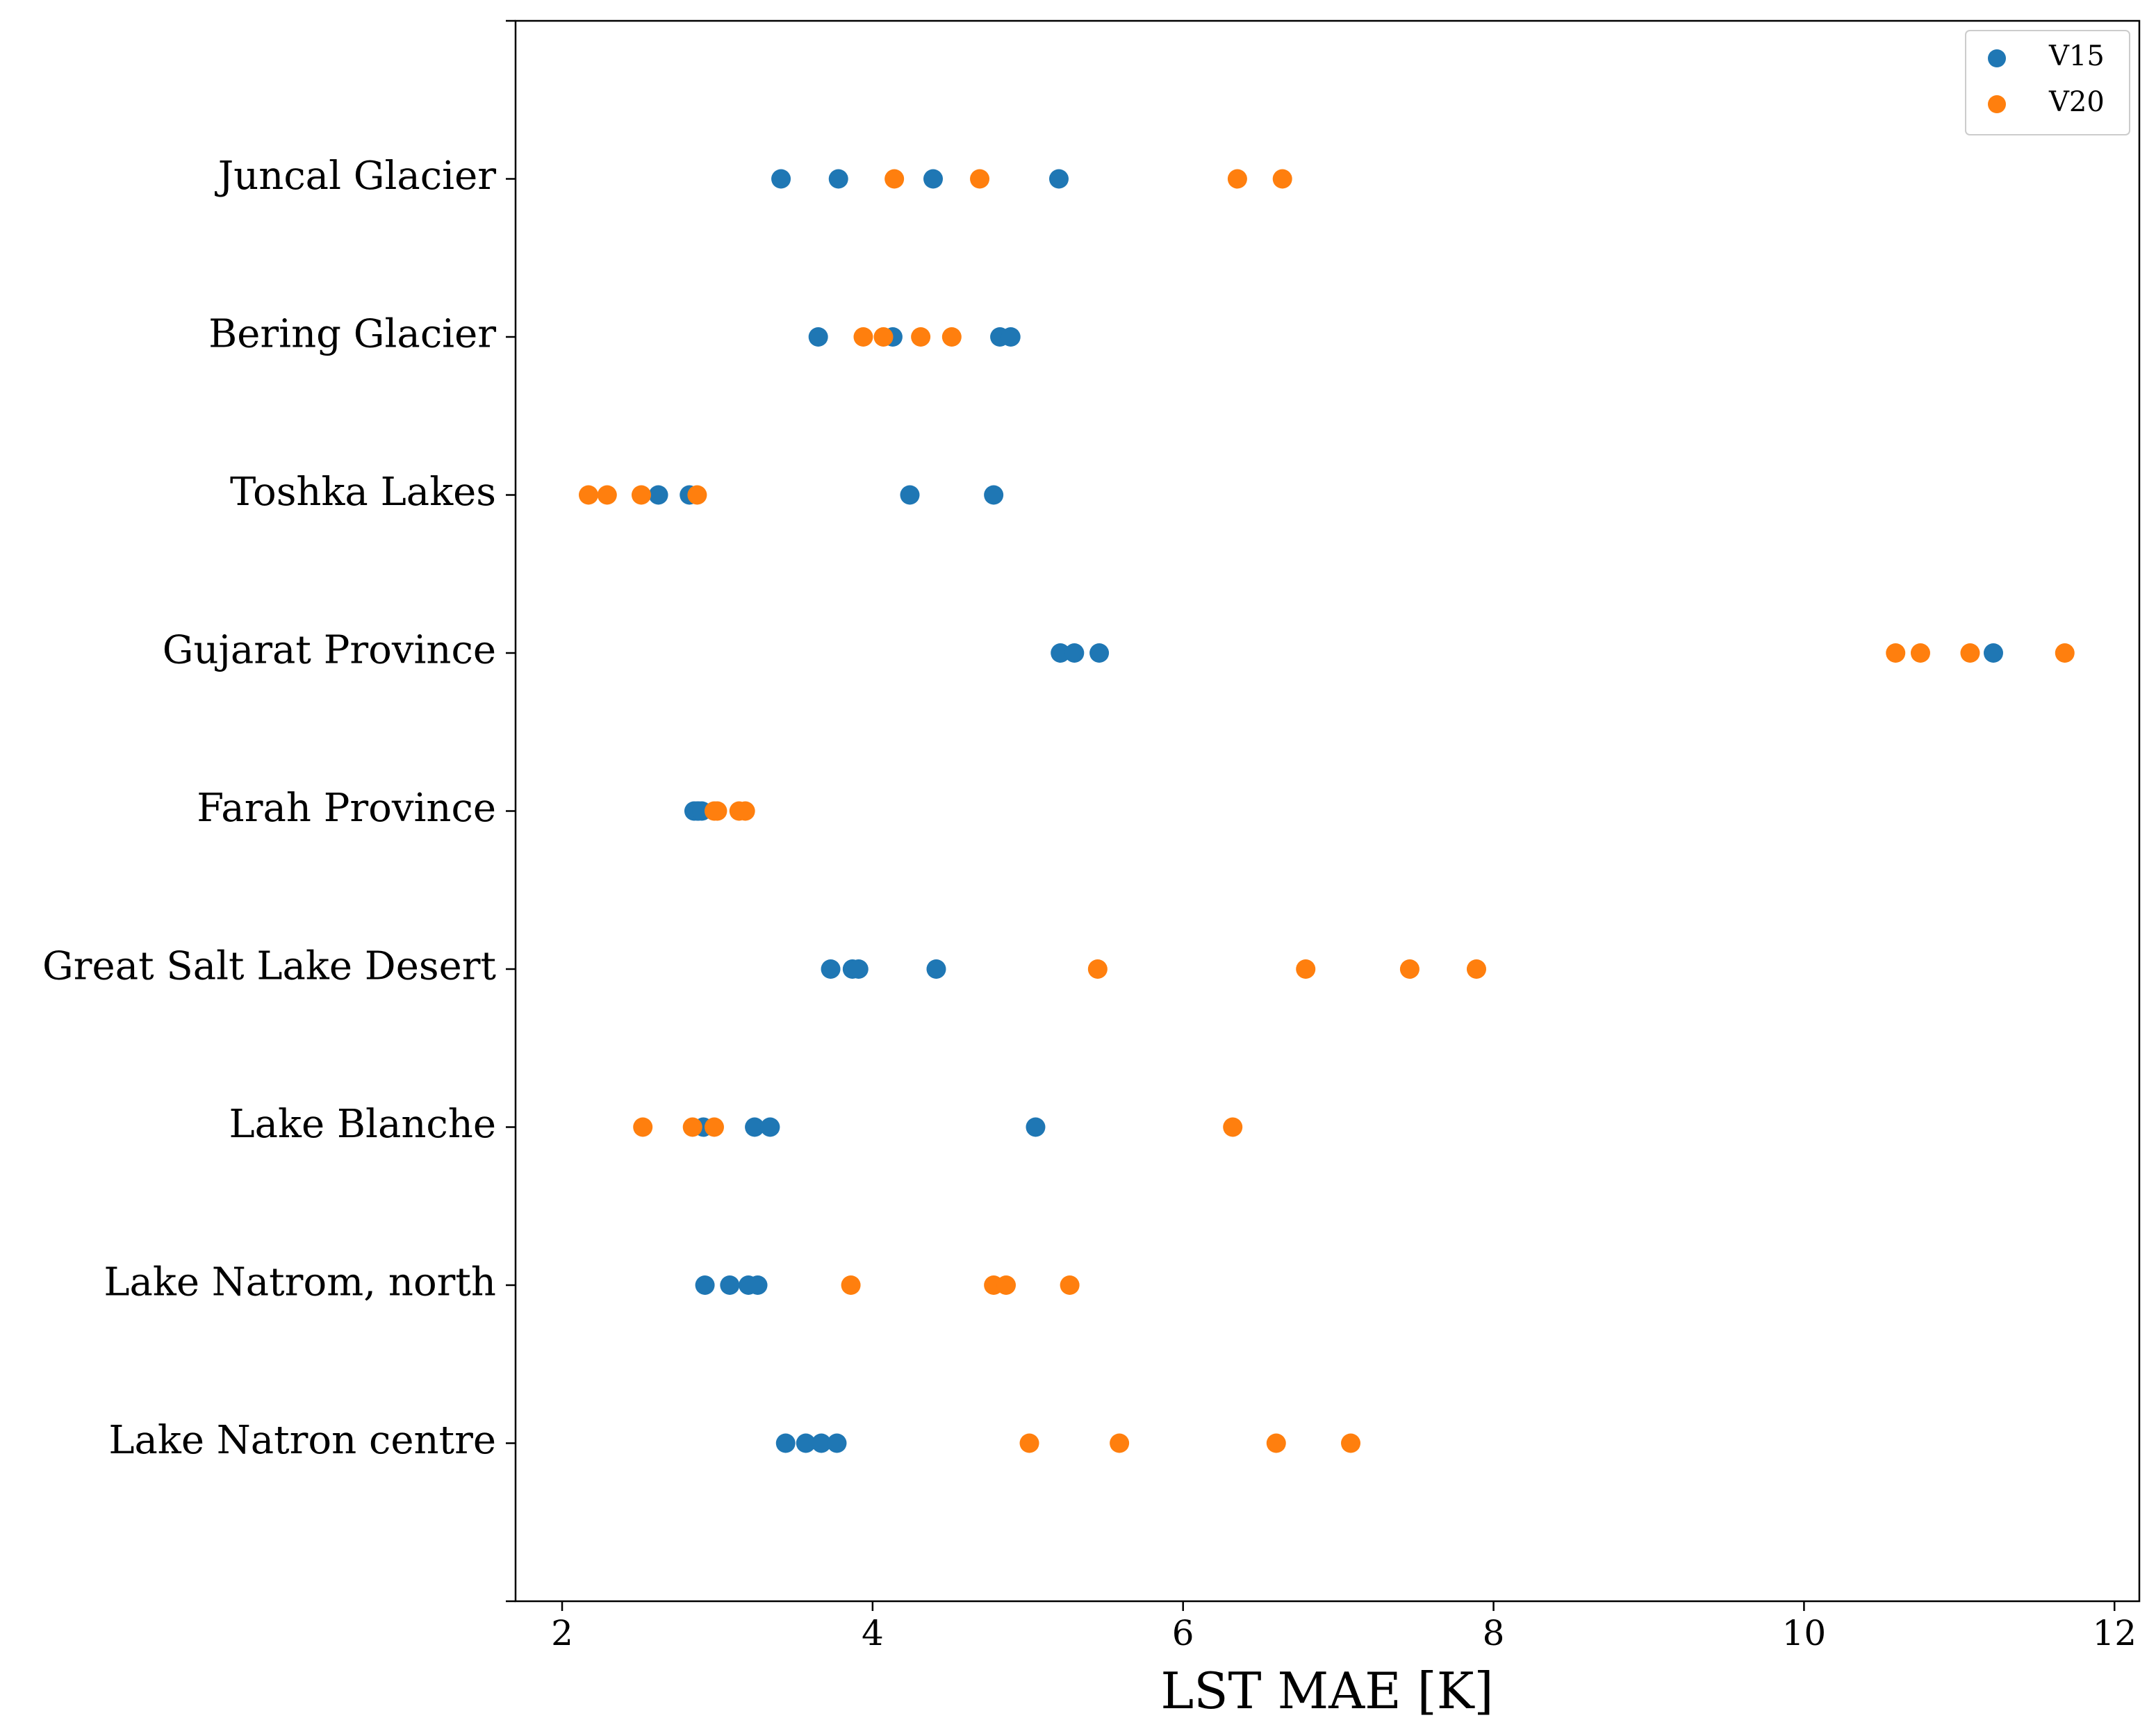  What do you see at coordinates (1326, 1691) in the screenshot?
I see `x-axis-label: LST MAE [K]` at bounding box center [1326, 1691].